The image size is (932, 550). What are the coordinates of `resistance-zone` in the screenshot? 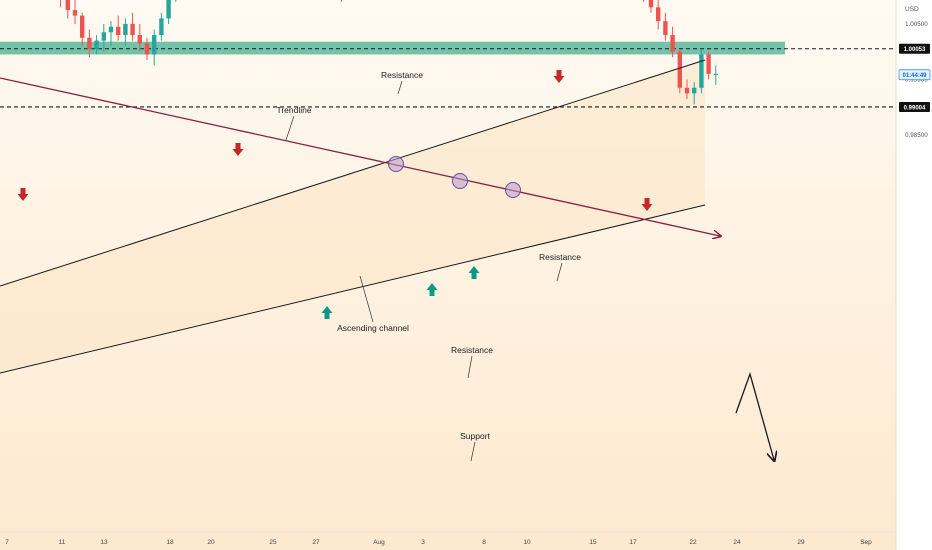 It's located at (392, 48).